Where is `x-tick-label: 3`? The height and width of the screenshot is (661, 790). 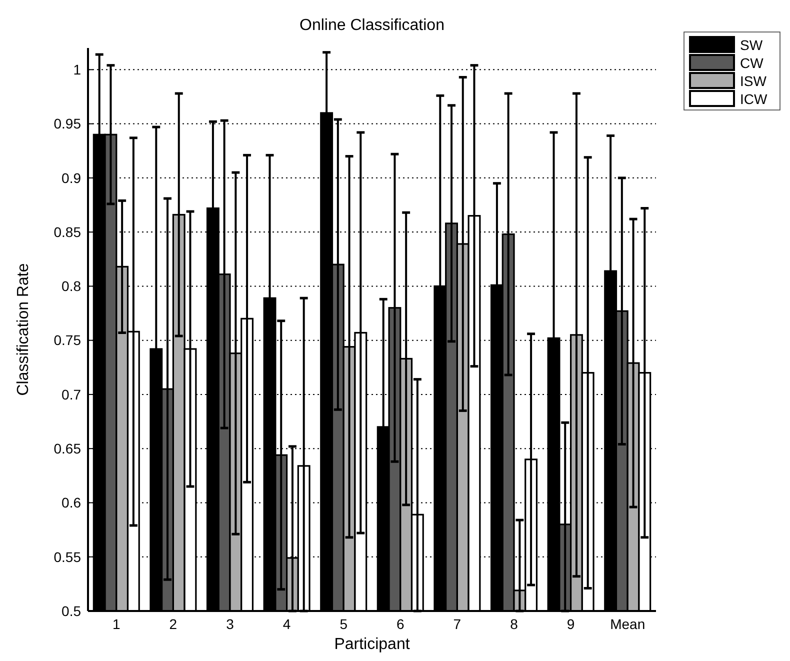
x-tick-label: 3 is located at coordinates (230, 624).